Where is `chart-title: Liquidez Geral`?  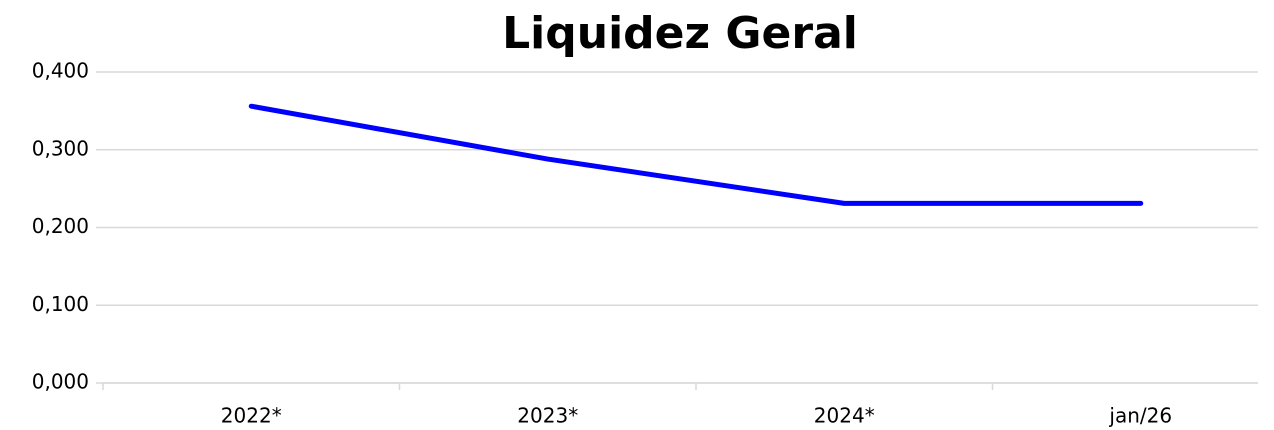
chart-title: Liquidez Geral is located at coordinates (680, 33).